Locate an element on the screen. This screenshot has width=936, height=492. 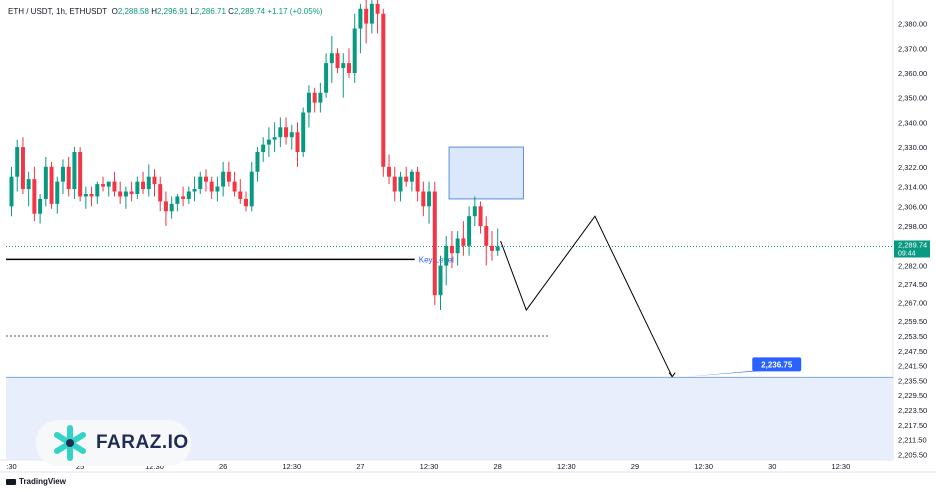
price-tick-label: 2,274.50 is located at coordinates (912, 284).